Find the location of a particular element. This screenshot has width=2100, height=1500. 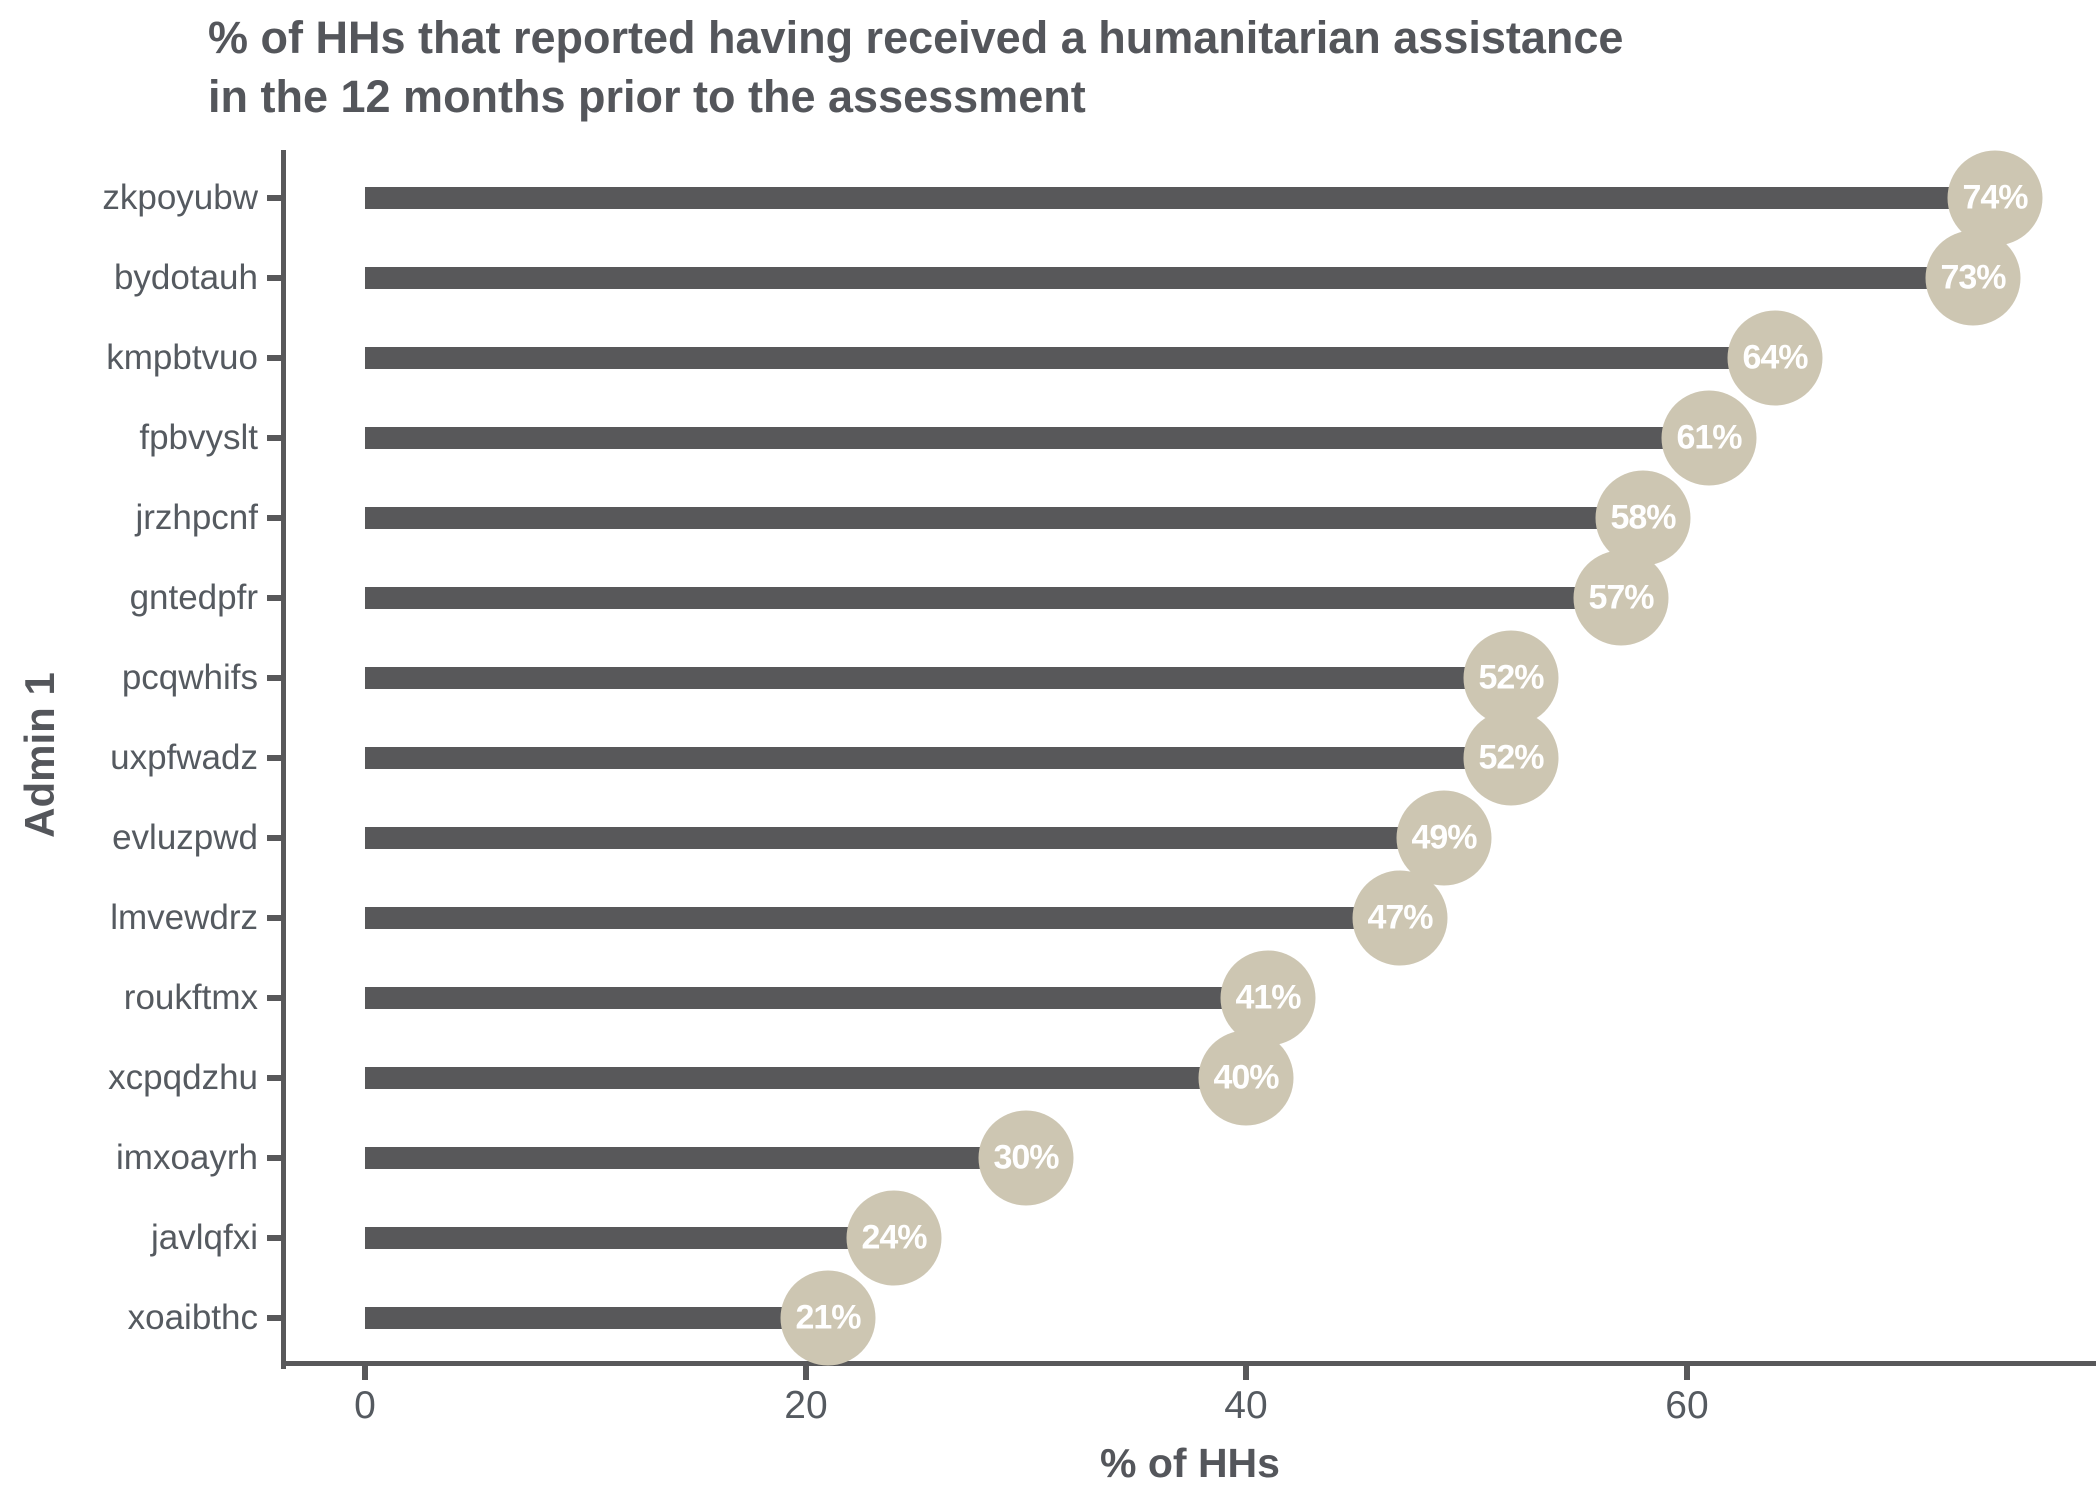

value-bubble: 73% is located at coordinates (1973, 278).